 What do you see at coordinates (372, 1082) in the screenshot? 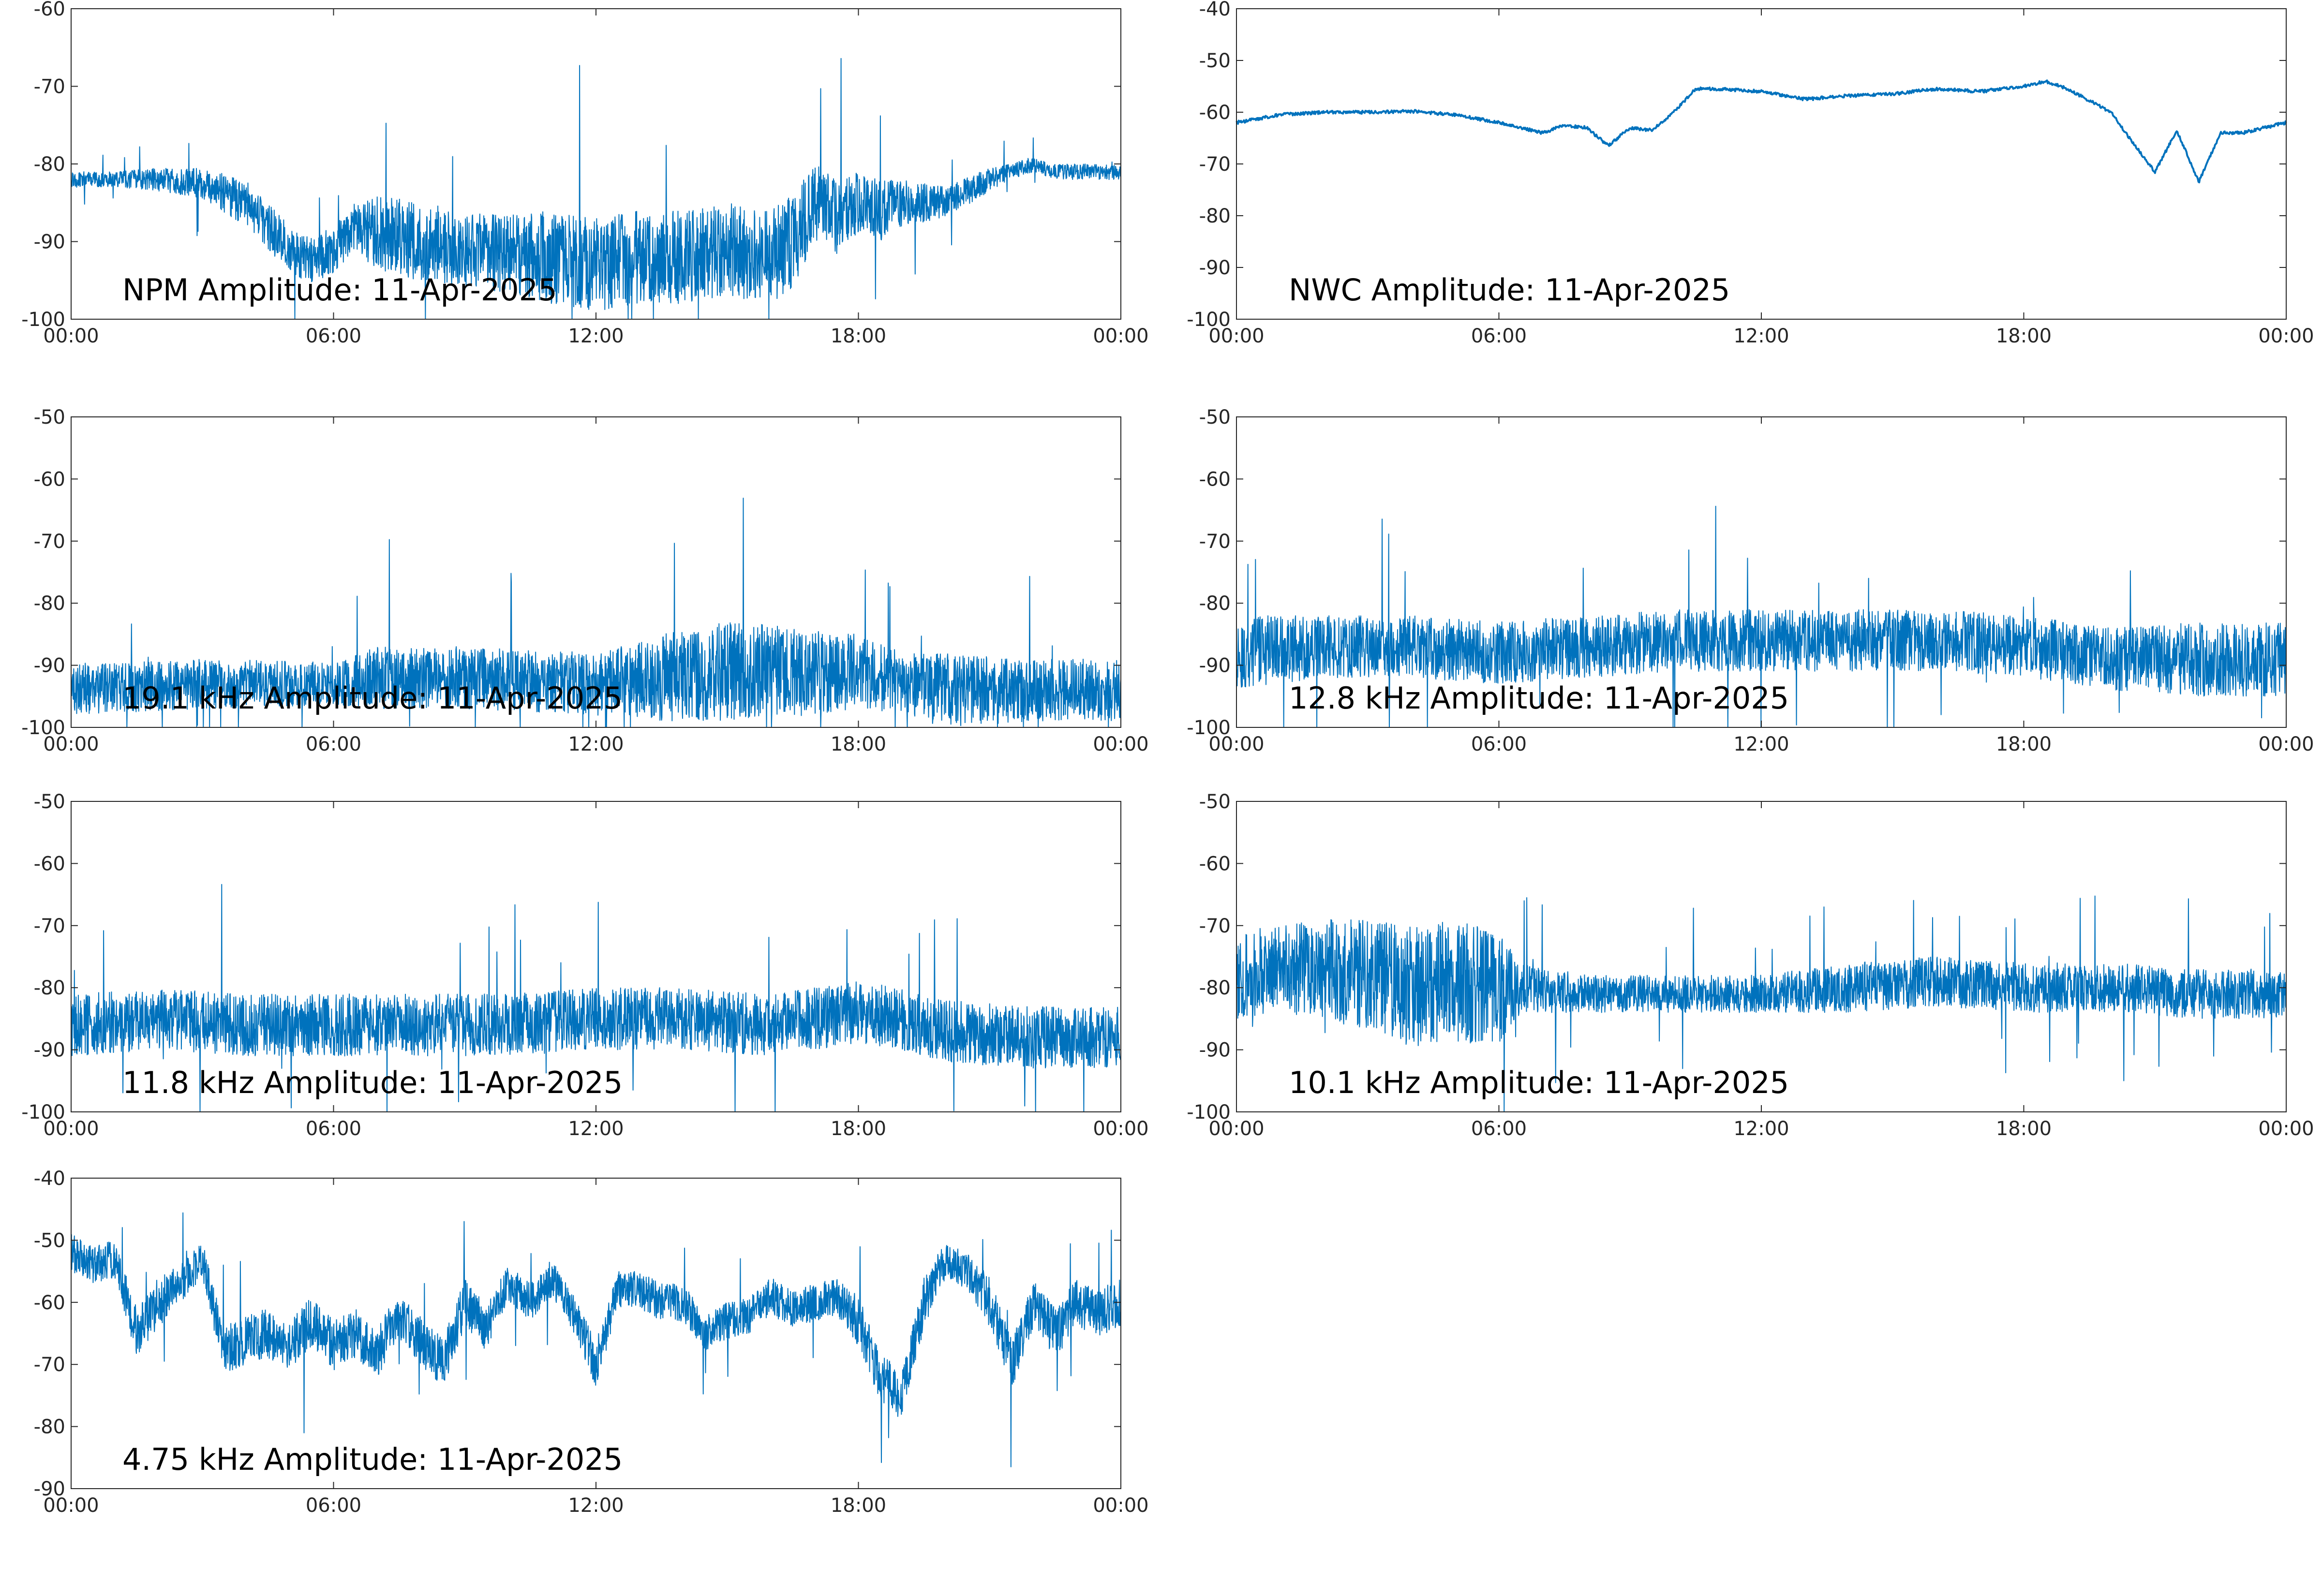
I see `panel-title: 11.8 kHz Amplitude: 11-Apr-2025` at bounding box center [372, 1082].